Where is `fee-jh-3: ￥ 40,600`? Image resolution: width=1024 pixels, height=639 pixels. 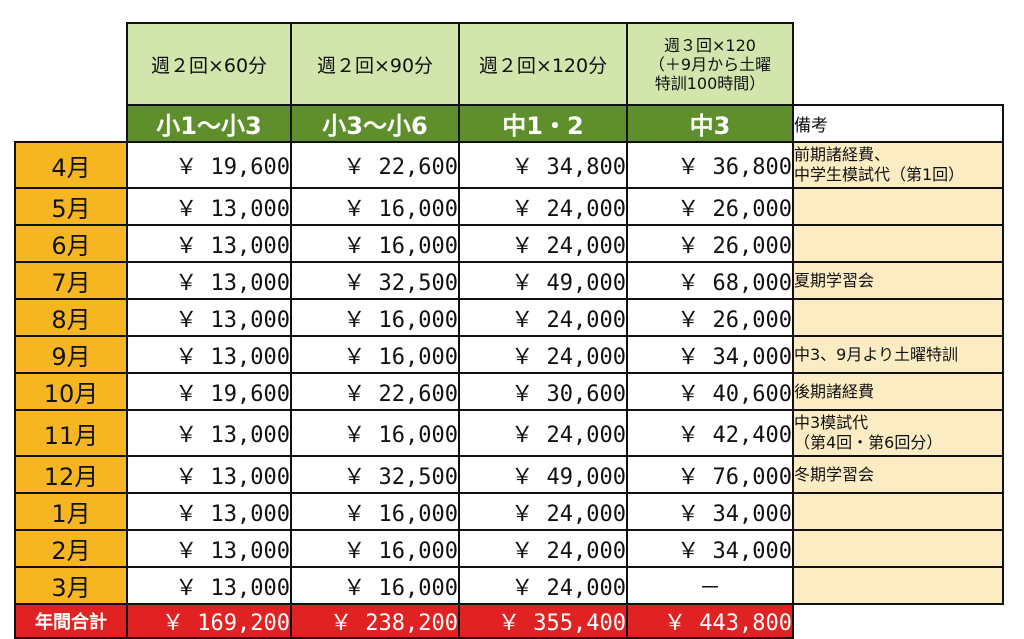 fee-jh-3: ￥ 40,600 is located at coordinates (710, 391).